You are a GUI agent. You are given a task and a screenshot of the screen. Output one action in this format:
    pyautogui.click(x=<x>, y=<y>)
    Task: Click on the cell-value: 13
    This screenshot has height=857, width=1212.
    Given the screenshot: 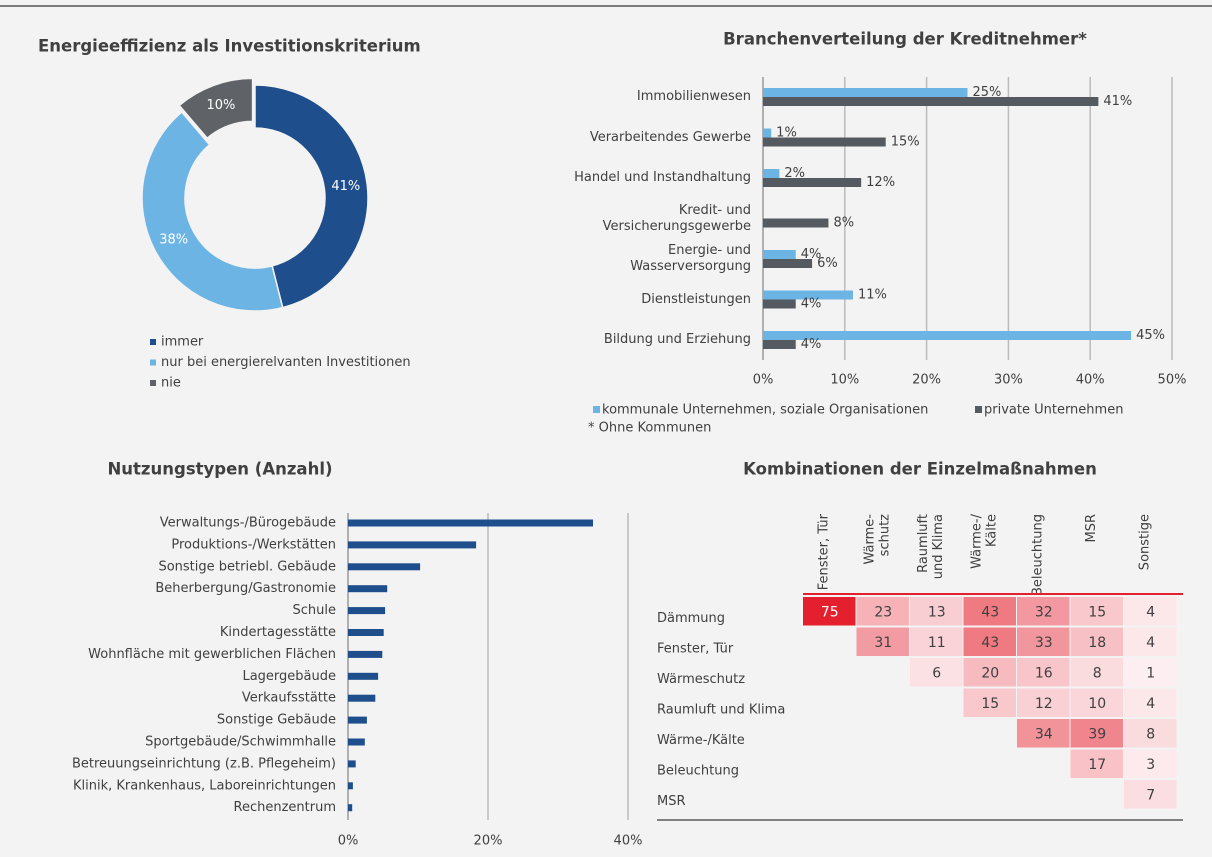 What is the action you would take?
    pyautogui.click(x=937, y=612)
    